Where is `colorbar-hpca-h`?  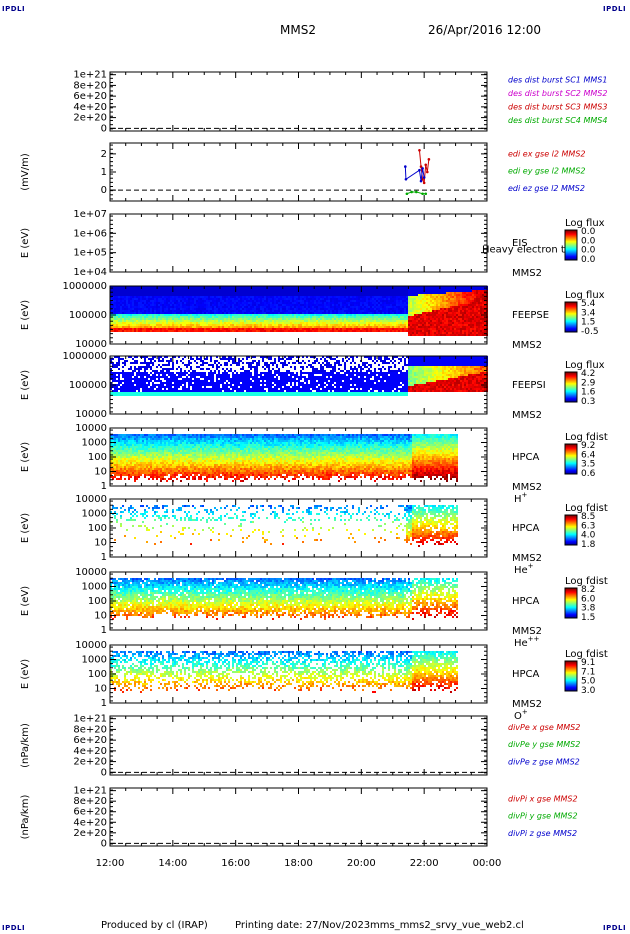
colorbar-hpca-h is located at coordinates (571, 459).